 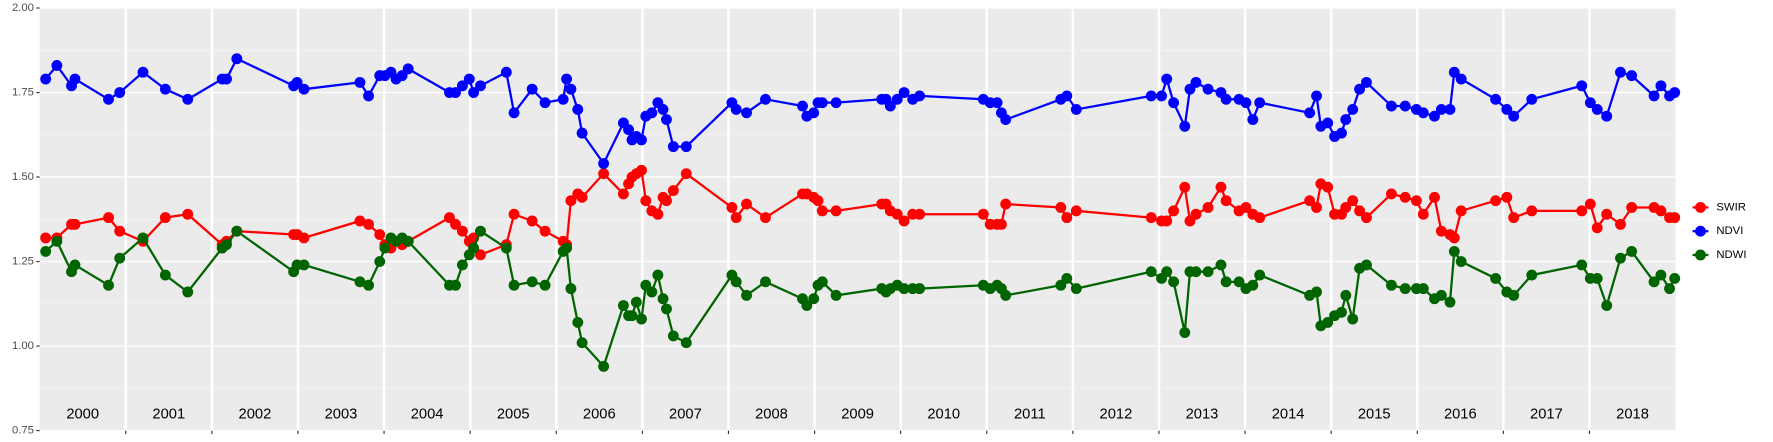 I want to click on year-label: 2017, so click(x=1546, y=415).